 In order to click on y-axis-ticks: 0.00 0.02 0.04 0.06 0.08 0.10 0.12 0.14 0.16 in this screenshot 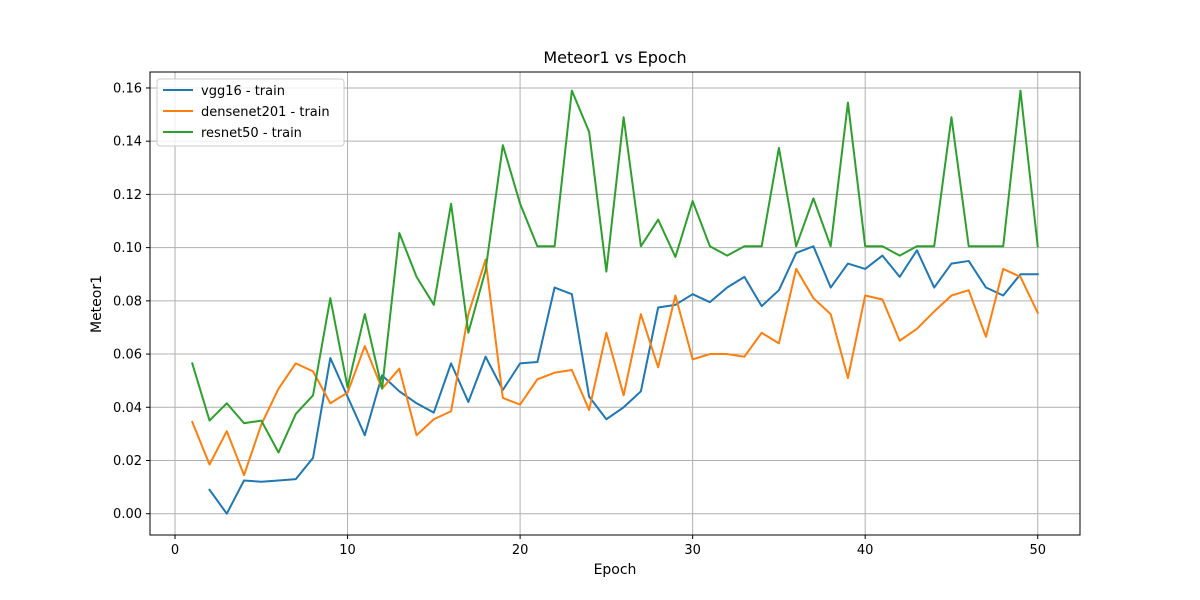, I will do `click(131, 301)`.